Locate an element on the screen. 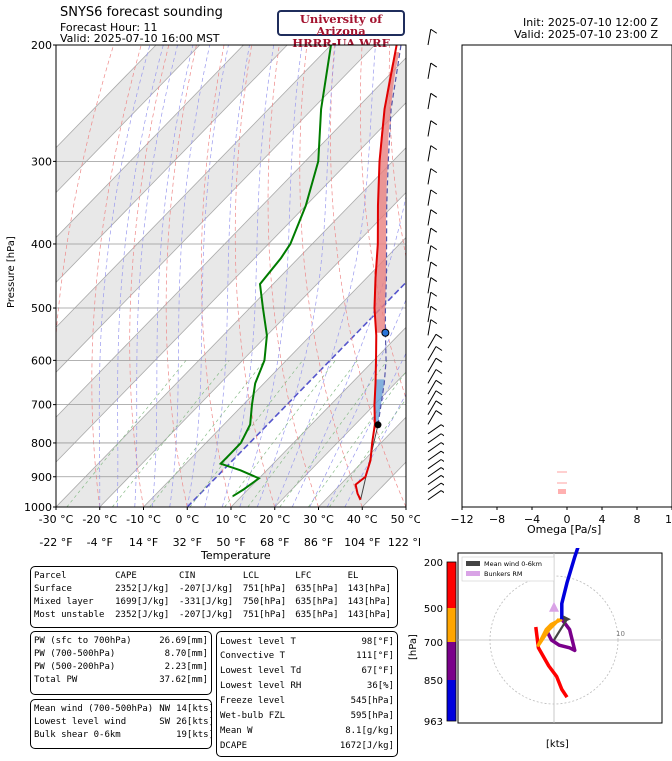  parcel-header-row: Parcel CAPE CIN LCL LFC EL is located at coordinates (214, 575).